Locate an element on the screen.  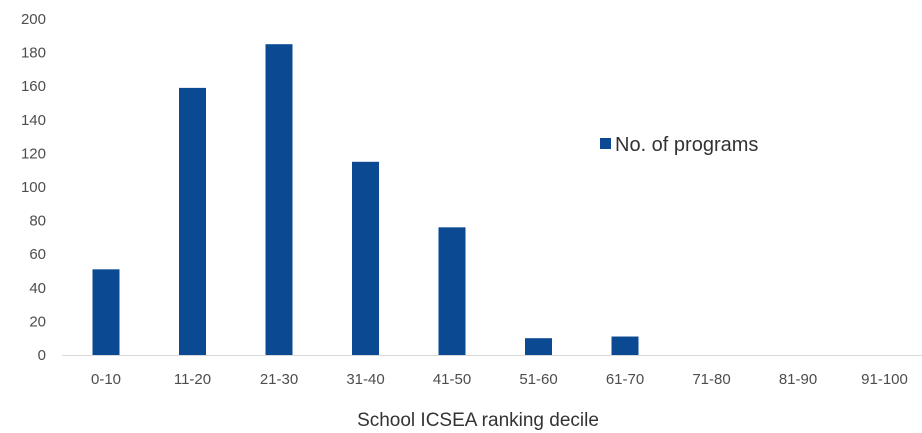
y-tick-label: 80 is located at coordinates (37, 221).